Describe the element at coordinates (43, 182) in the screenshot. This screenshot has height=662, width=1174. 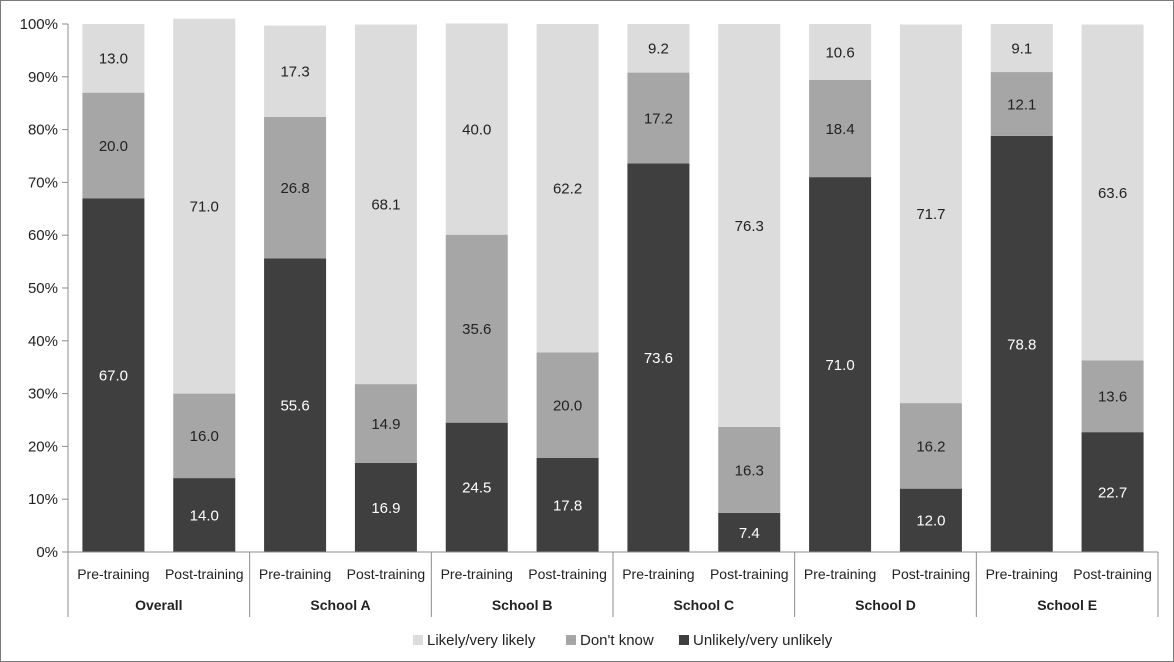
I see `y-tick-label: 70%` at that location.